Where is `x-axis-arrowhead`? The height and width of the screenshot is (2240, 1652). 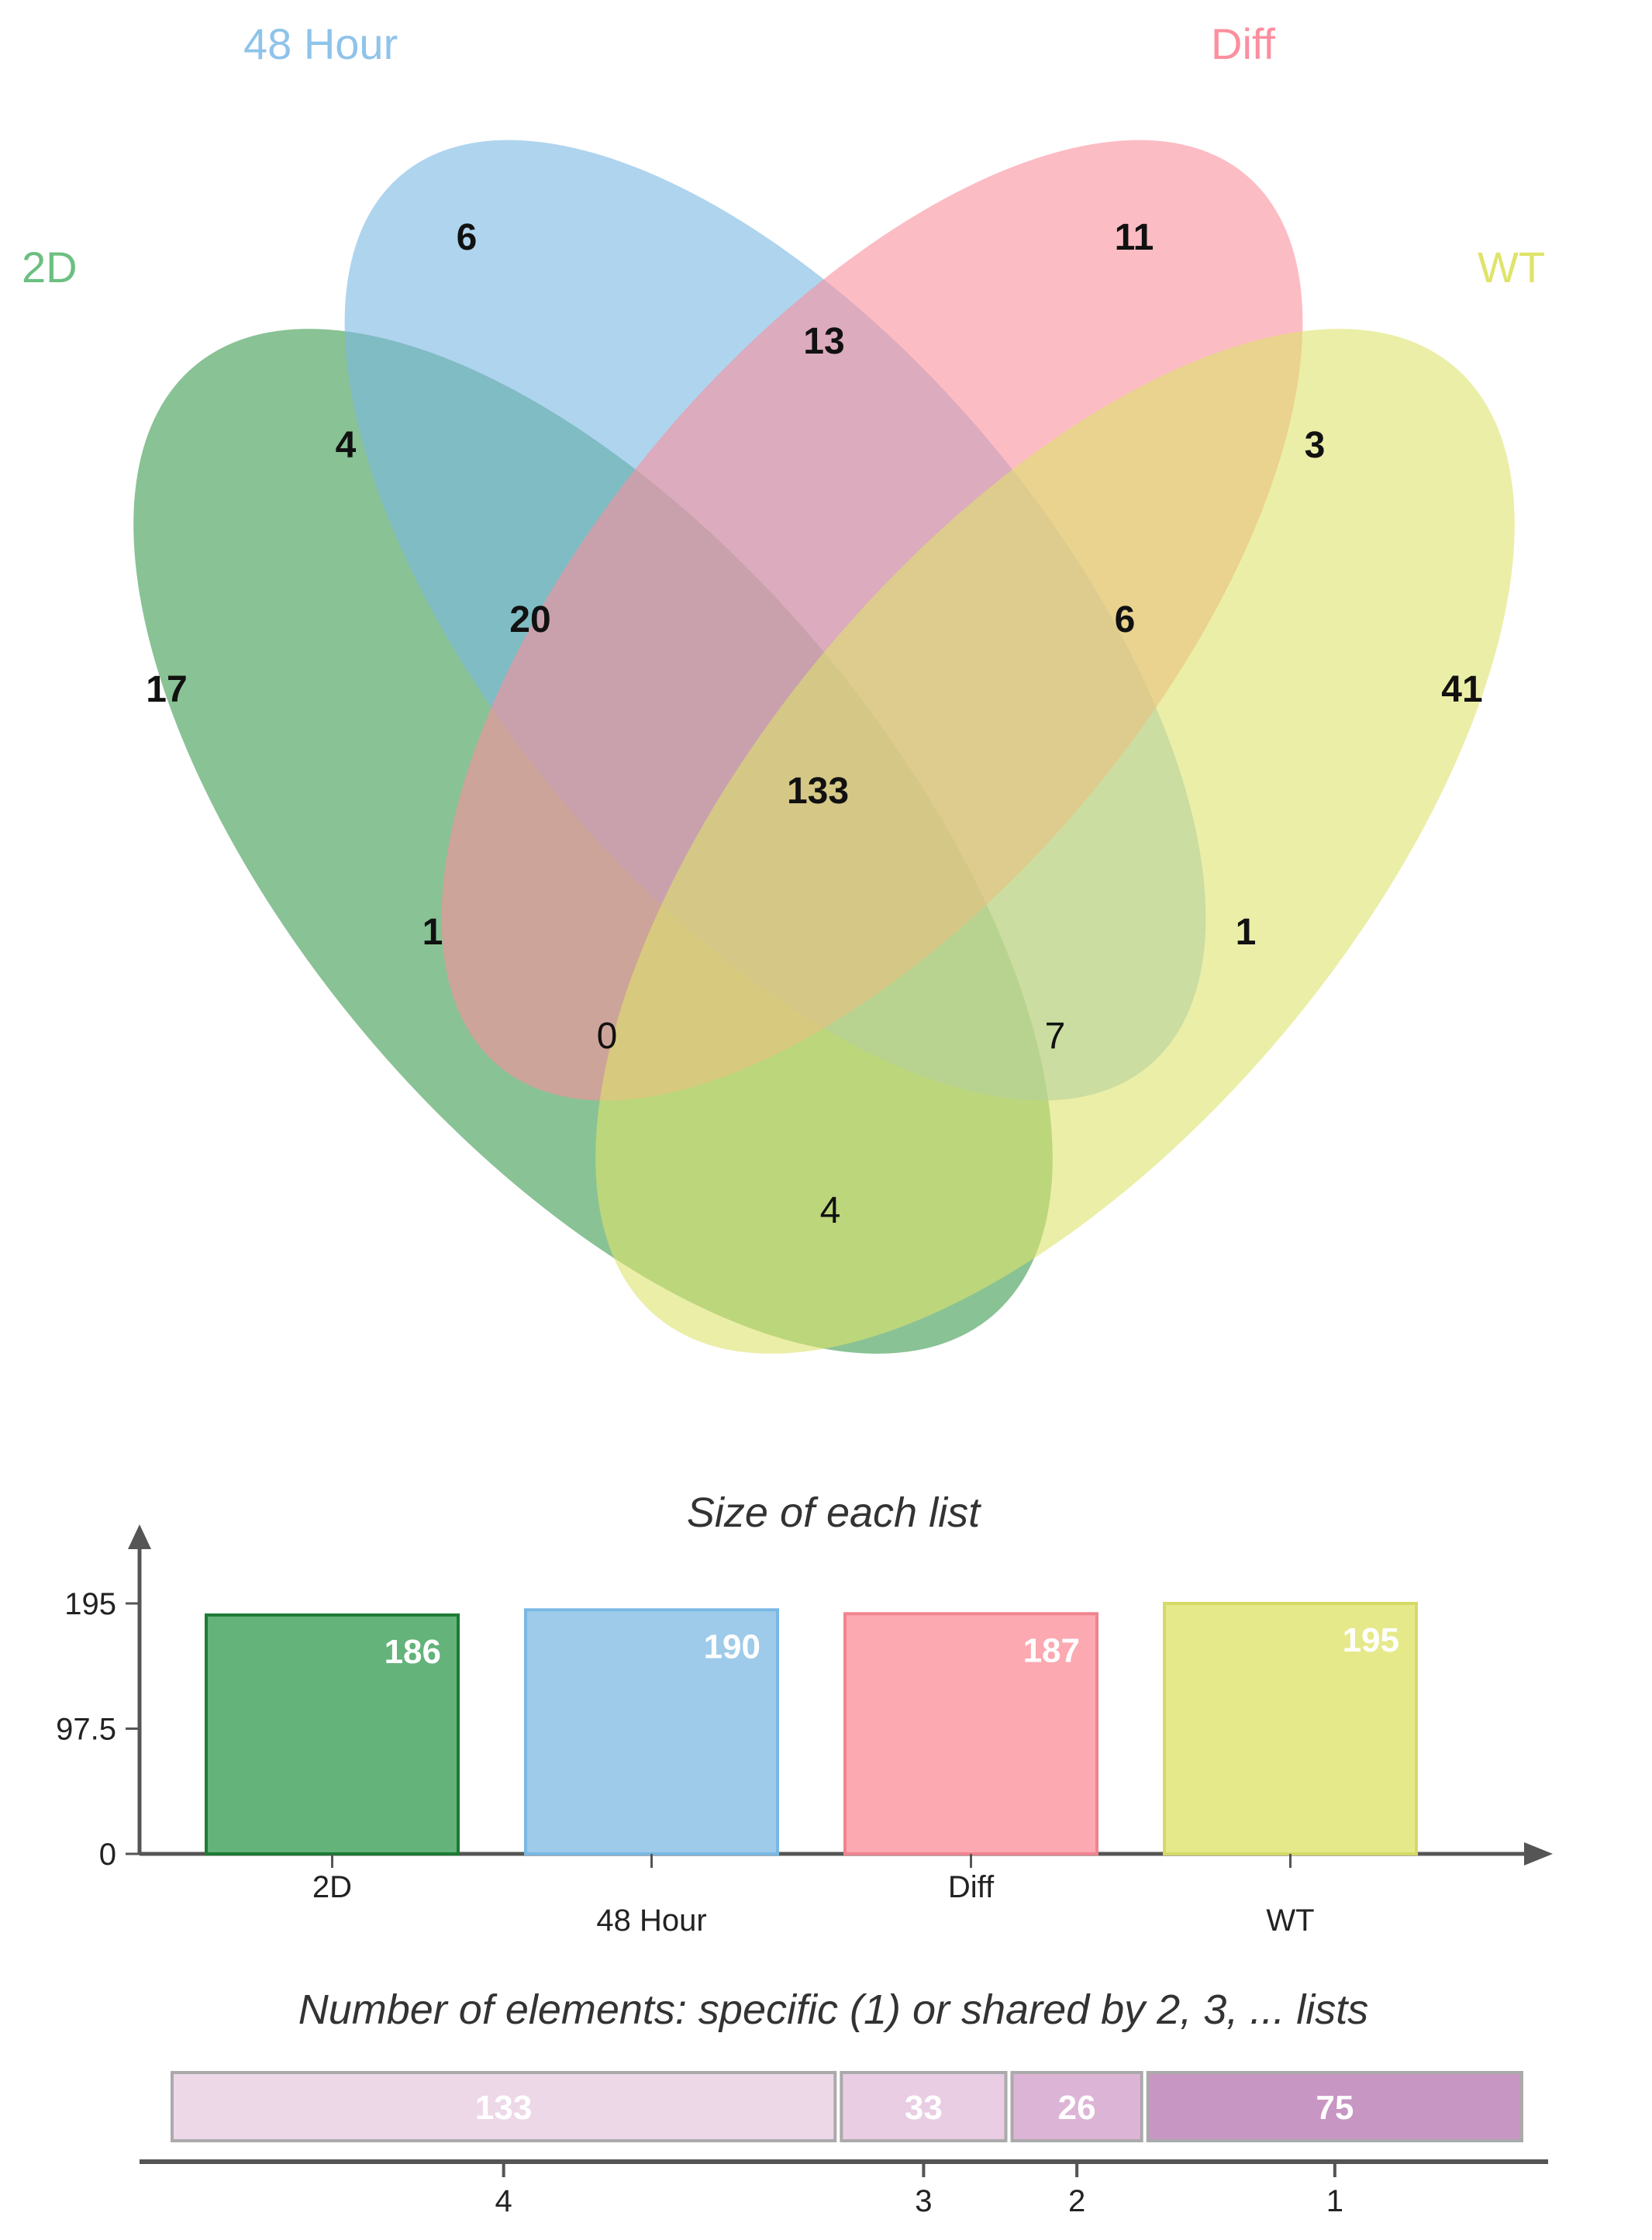 x-axis-arrowhead is located at coordinates (1538, 1854).